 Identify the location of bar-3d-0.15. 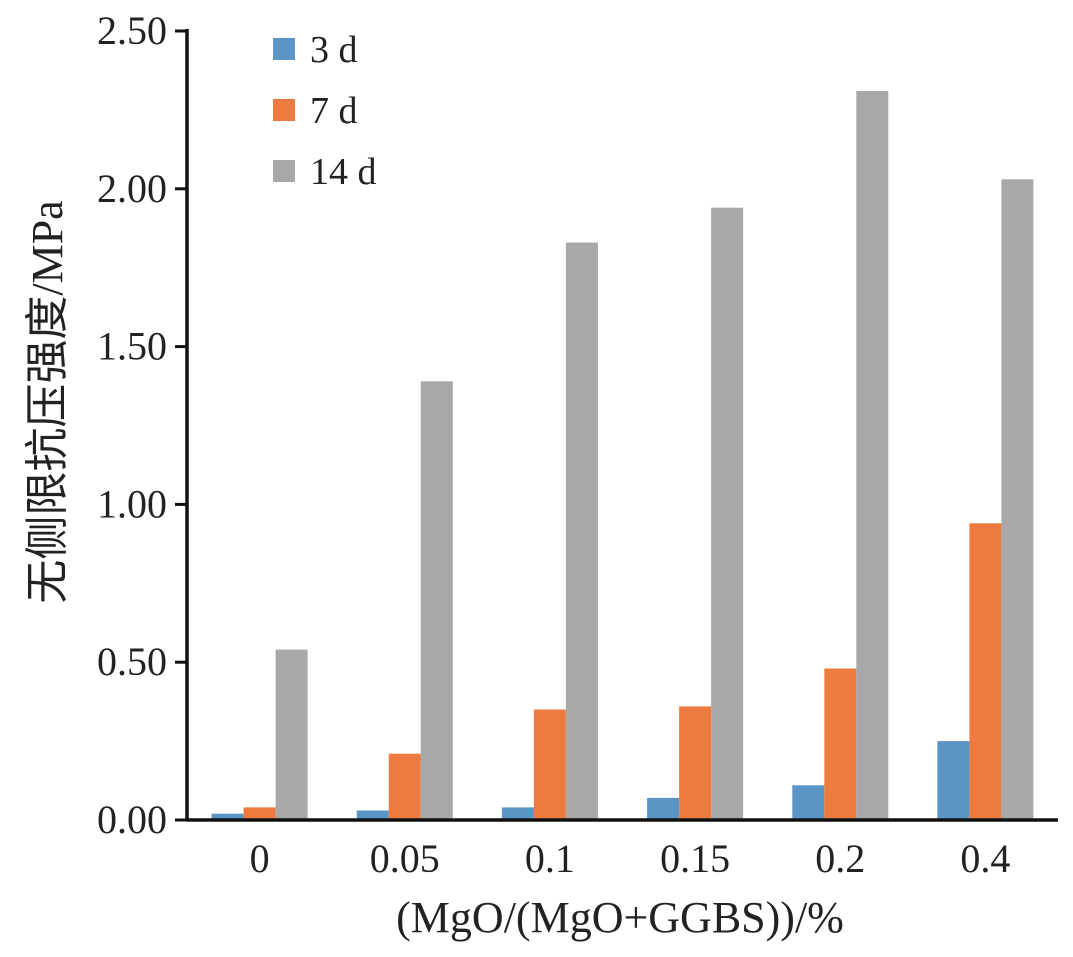
(663, 808).